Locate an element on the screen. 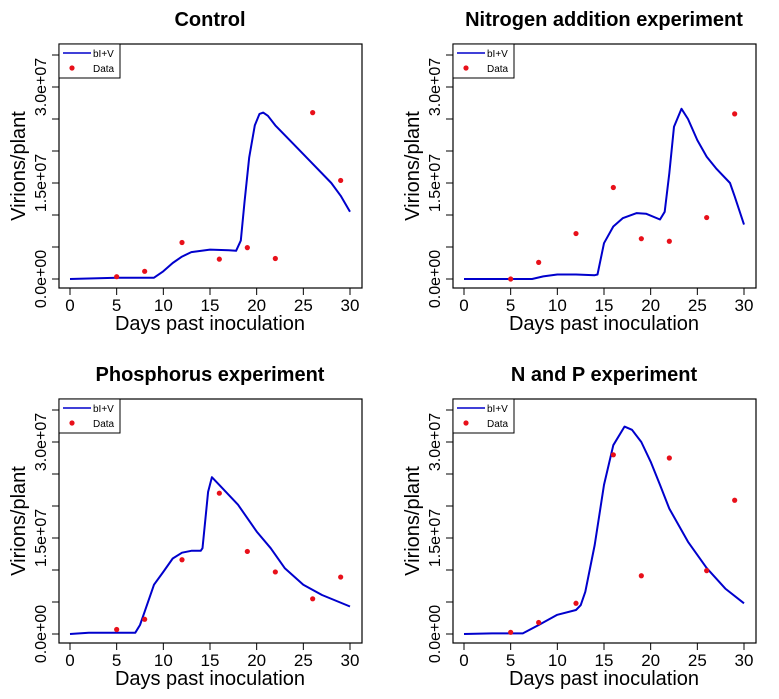  chart-title: Control is located at coordinates (209, 20).